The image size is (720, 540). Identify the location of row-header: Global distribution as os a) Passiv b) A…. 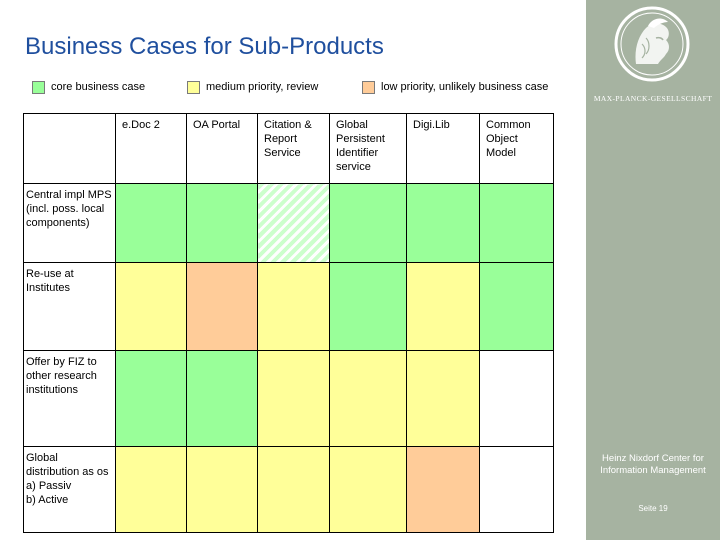
(69, 489).